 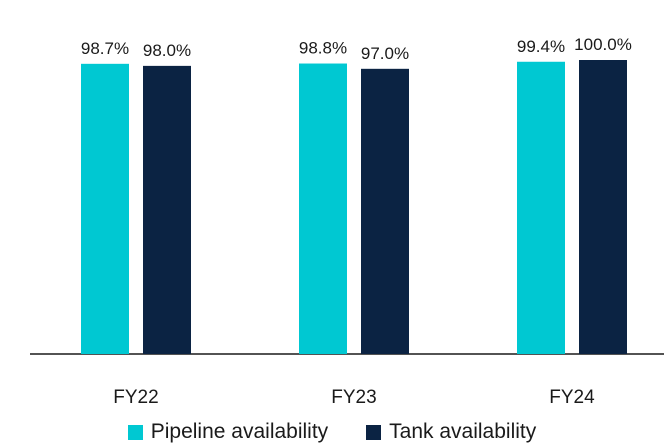 I want to click on x-tick-labels-group: FY22 FY23 FY24, so click(x=354, y=397).